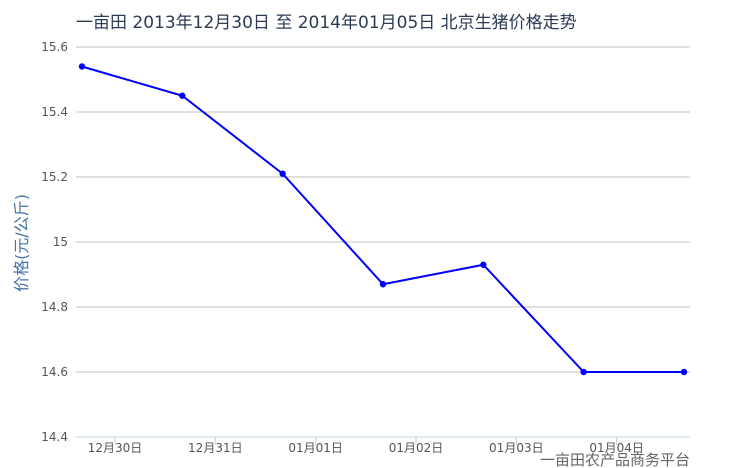 This screenshot has width=731, height=468. Describe the element at coordinates (54, 47) in the screenshot. I see `y-tick-label: 15.6` at that location.